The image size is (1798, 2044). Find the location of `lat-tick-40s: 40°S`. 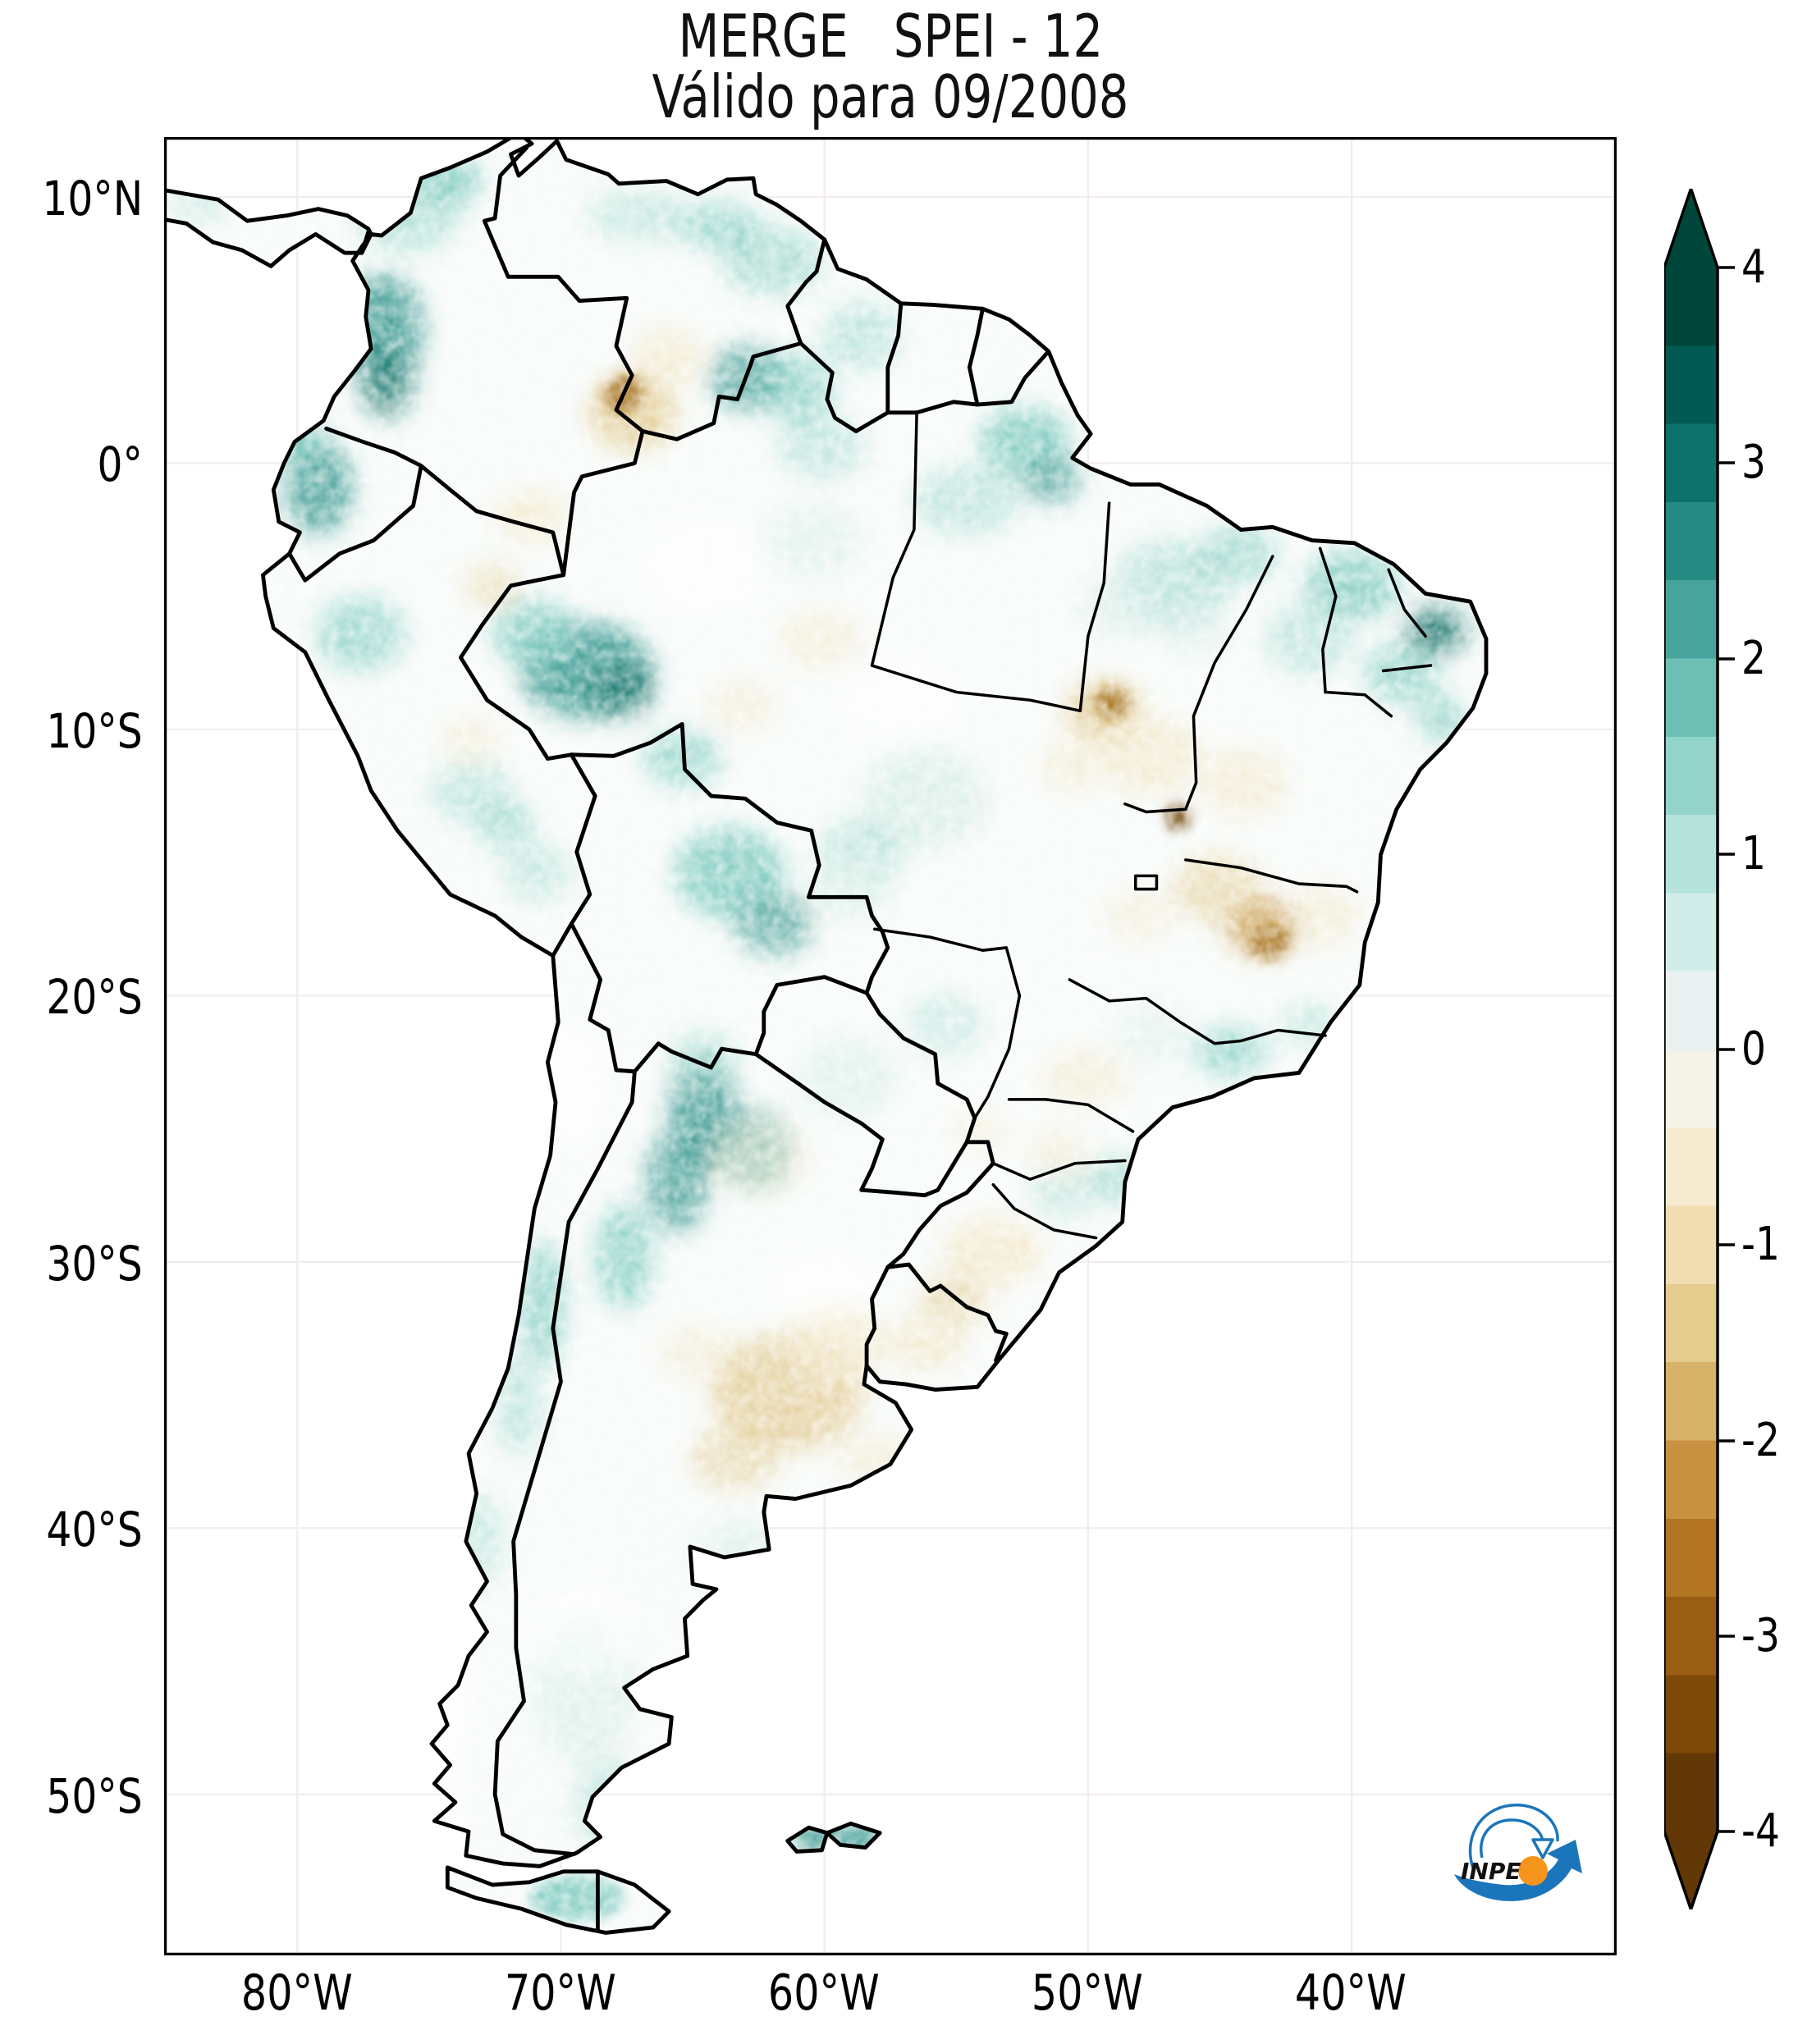

lat-tick-40s: 40°S is located at coordinates (94, 1529).